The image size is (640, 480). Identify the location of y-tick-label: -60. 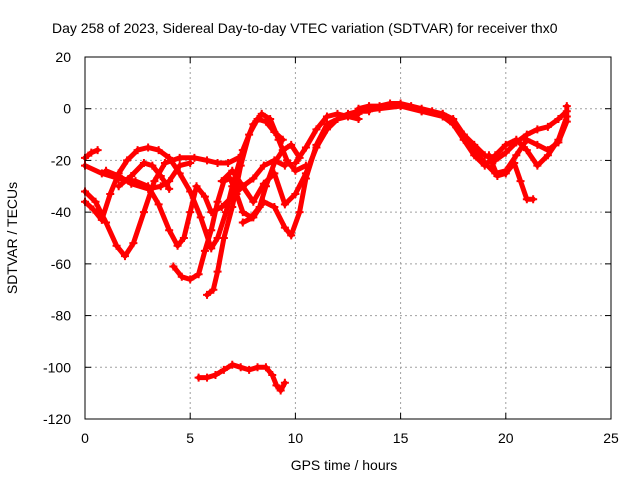
(61, 264).